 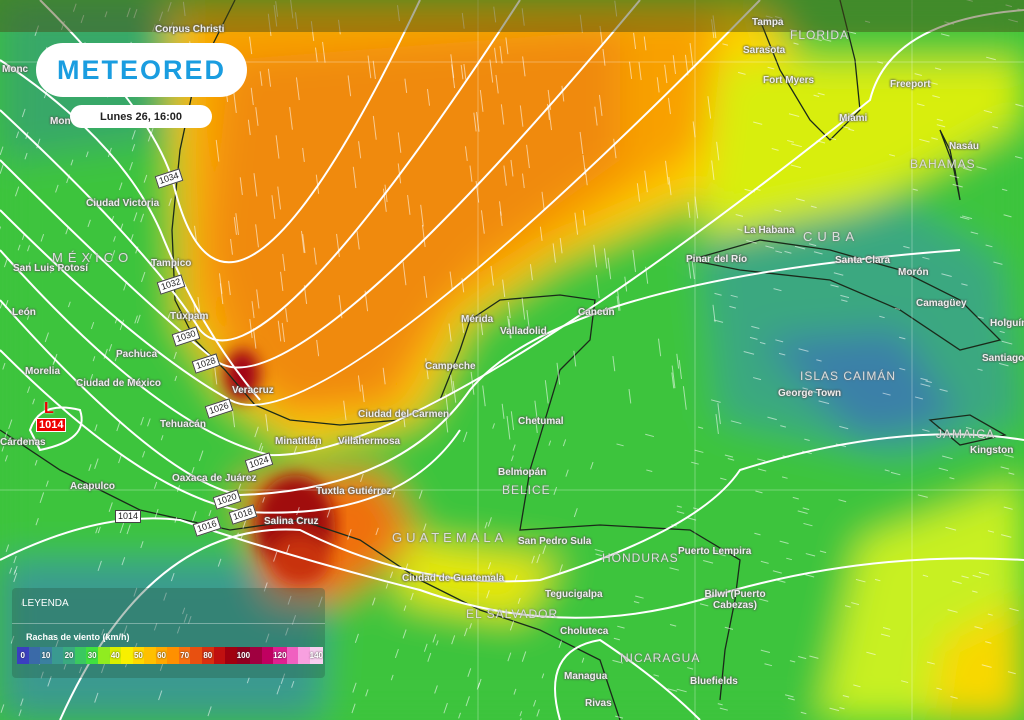 I want to click on city-label: Santiago, so click(x=1003, y=358).